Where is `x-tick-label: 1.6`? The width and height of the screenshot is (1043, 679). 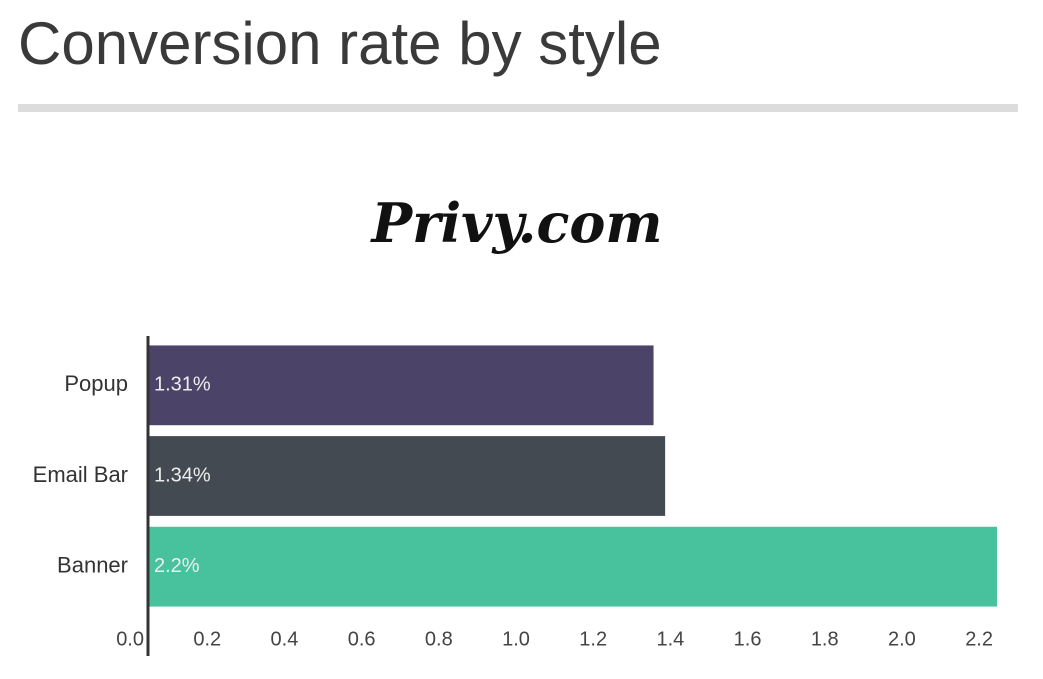 x-tick-label: 1.6 is located at coordinates (748, 639).